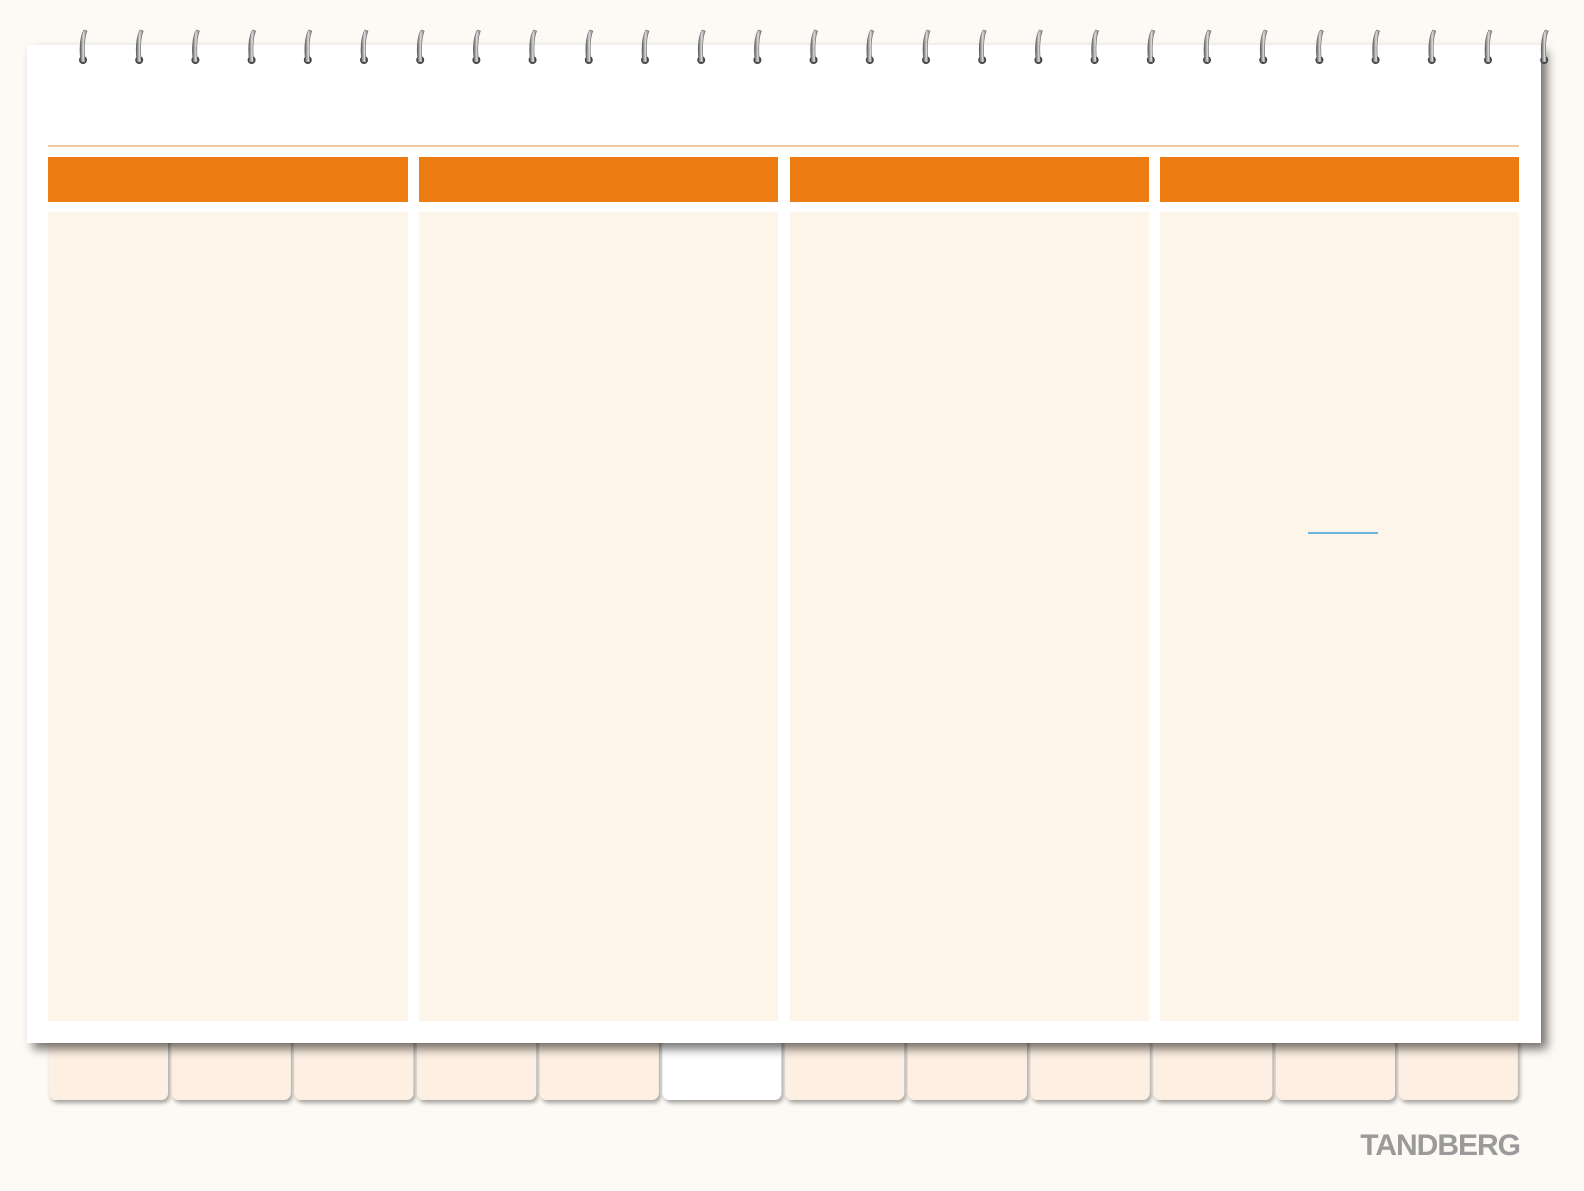 Image resolution: width=1584 pixels, height=1191 pixels. What do you see at coordinates (783, 1065) in the screenshot?
I see `tabs` at bounding box center [783, 1065].